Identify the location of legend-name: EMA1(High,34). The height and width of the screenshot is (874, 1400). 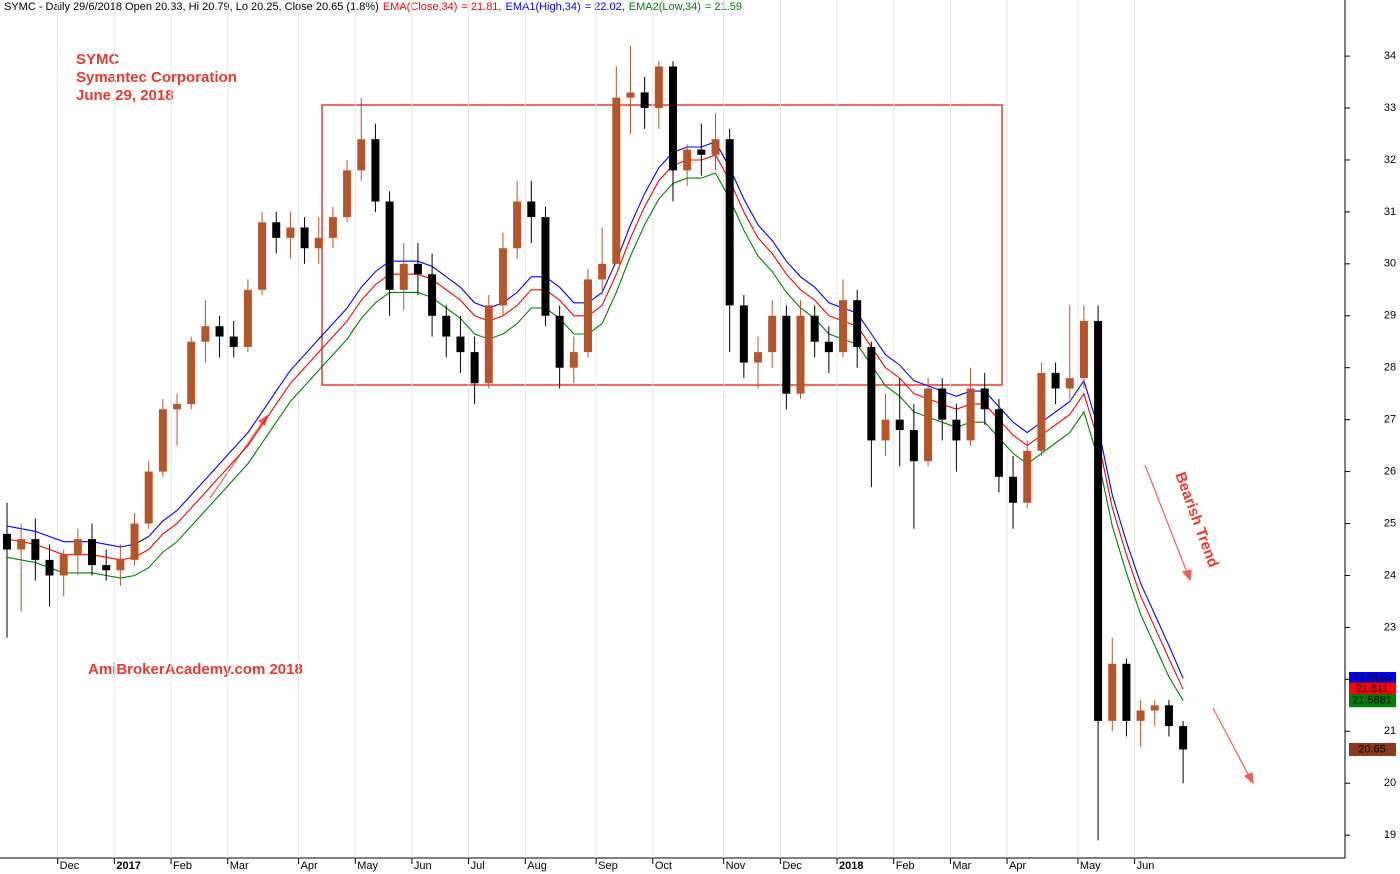
(543, 7).